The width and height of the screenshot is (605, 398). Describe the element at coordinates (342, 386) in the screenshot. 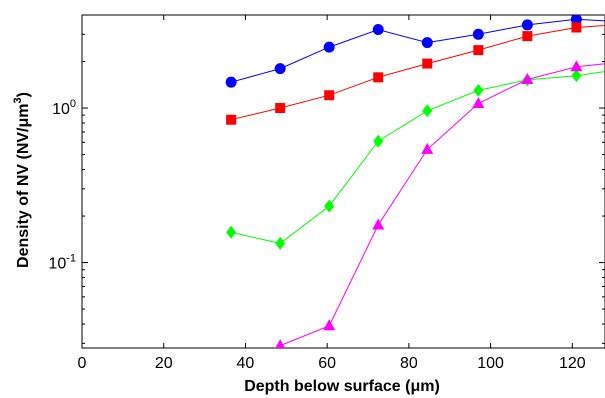

I see `x-axis-label: Depth below surface (μm)` at that location.